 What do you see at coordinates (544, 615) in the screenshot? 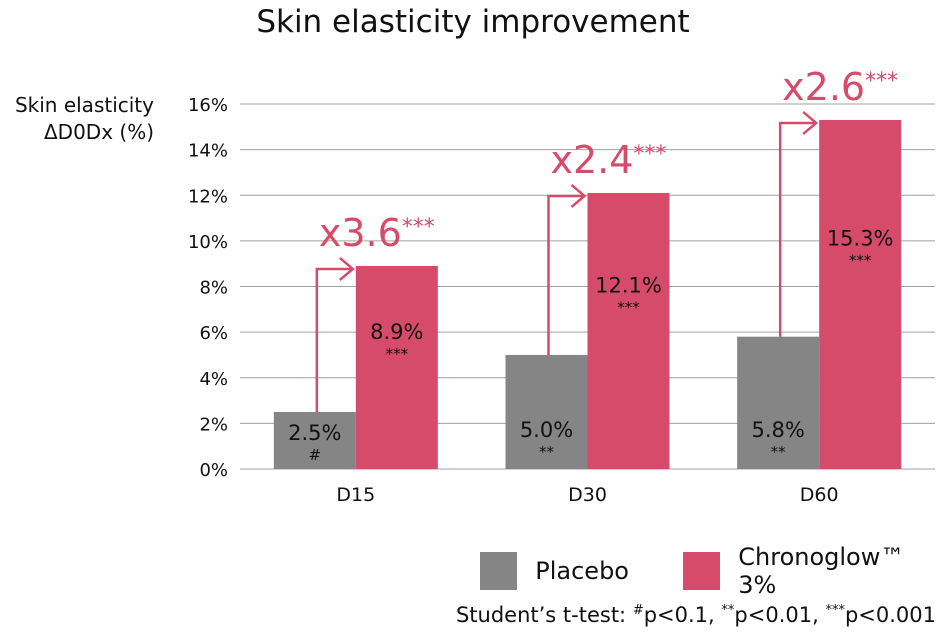
I see `footnote-prefix: Student’s t-test:` at bounding box center [544, 615].